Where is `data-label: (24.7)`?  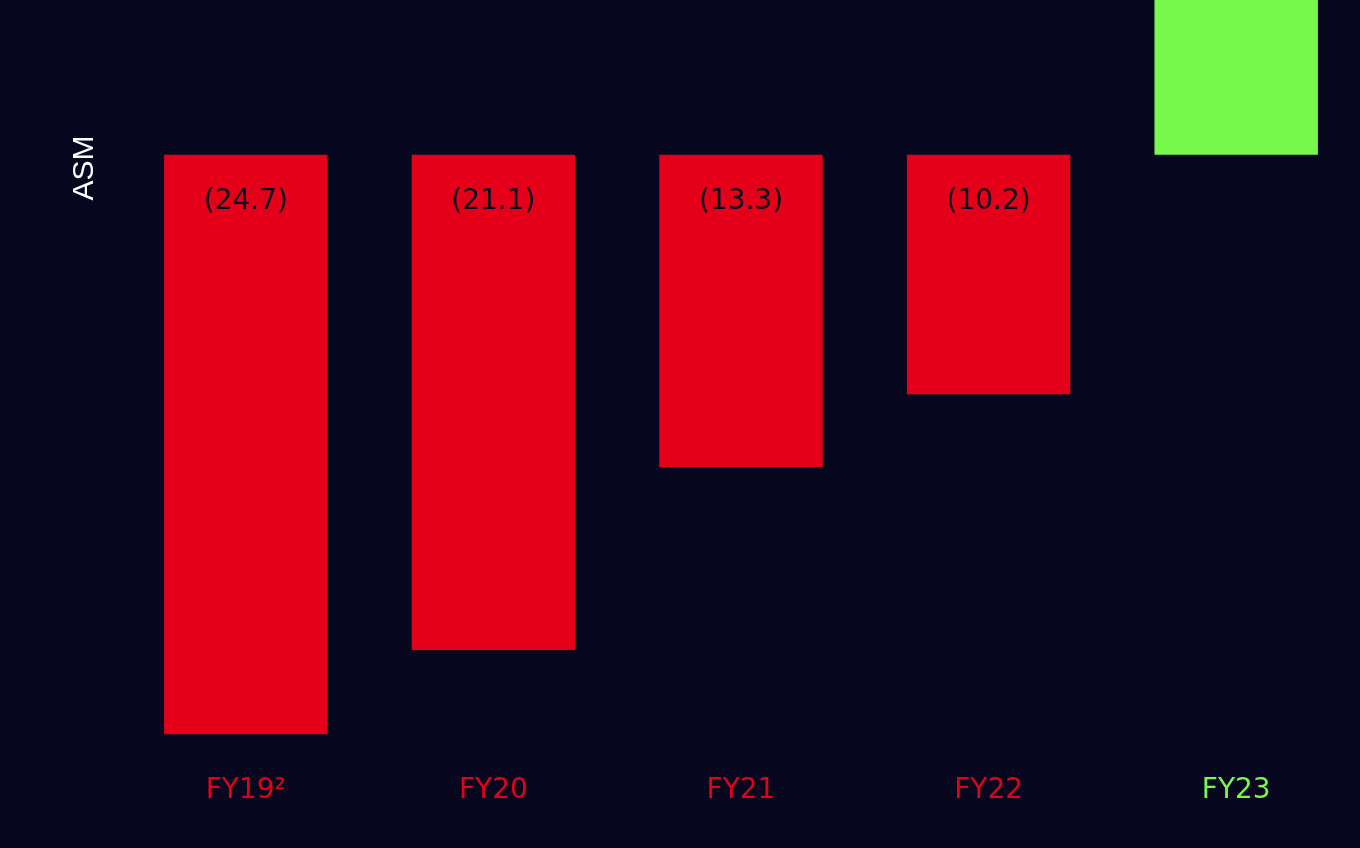
data-label: (24.7) is located at coordinates (245, 200).